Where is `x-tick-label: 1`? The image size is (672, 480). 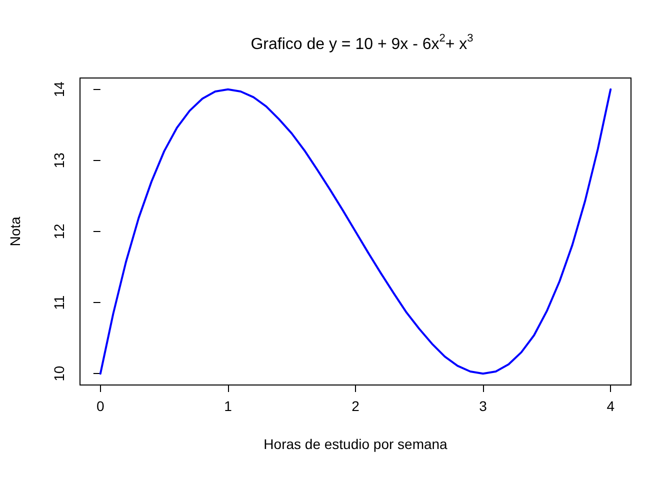
x-tick-label: 1 is located at coordinates (228, 406).